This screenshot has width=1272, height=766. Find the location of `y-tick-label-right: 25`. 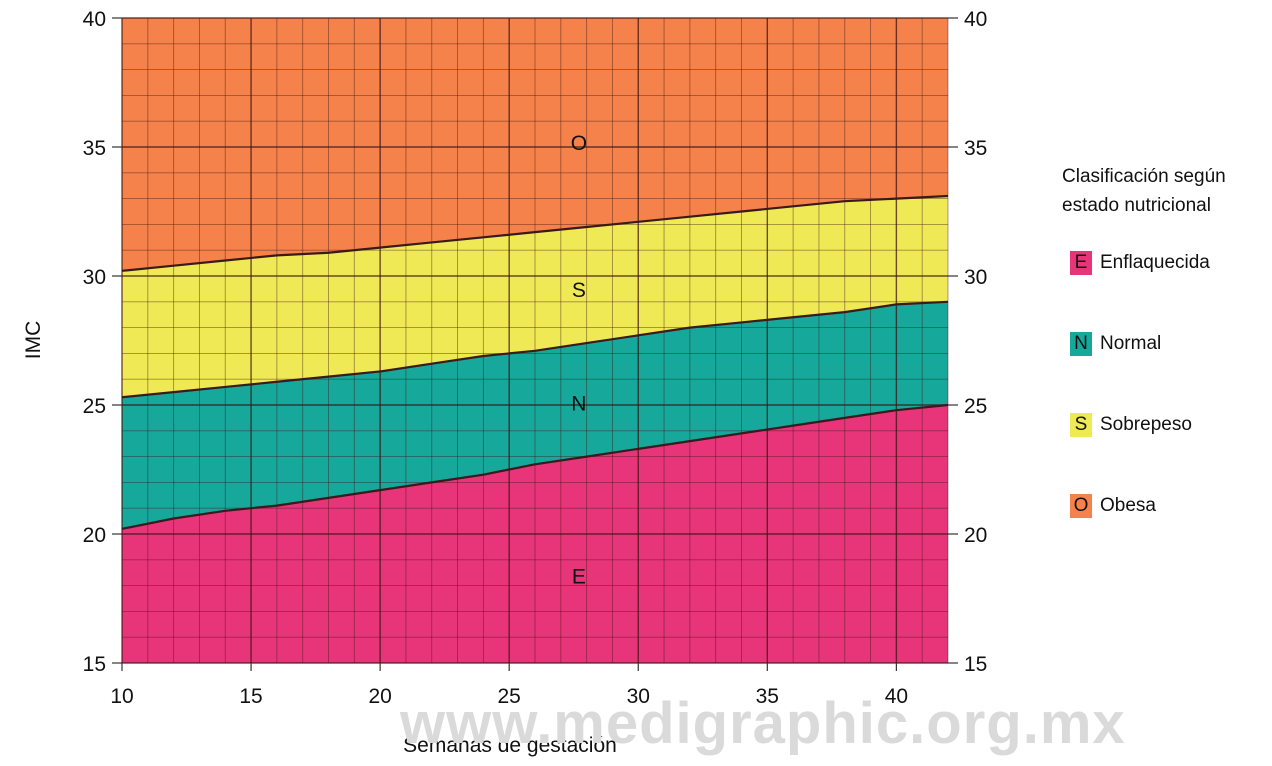

y-tick-label-right: 25 is located at coordinates (975, 406).